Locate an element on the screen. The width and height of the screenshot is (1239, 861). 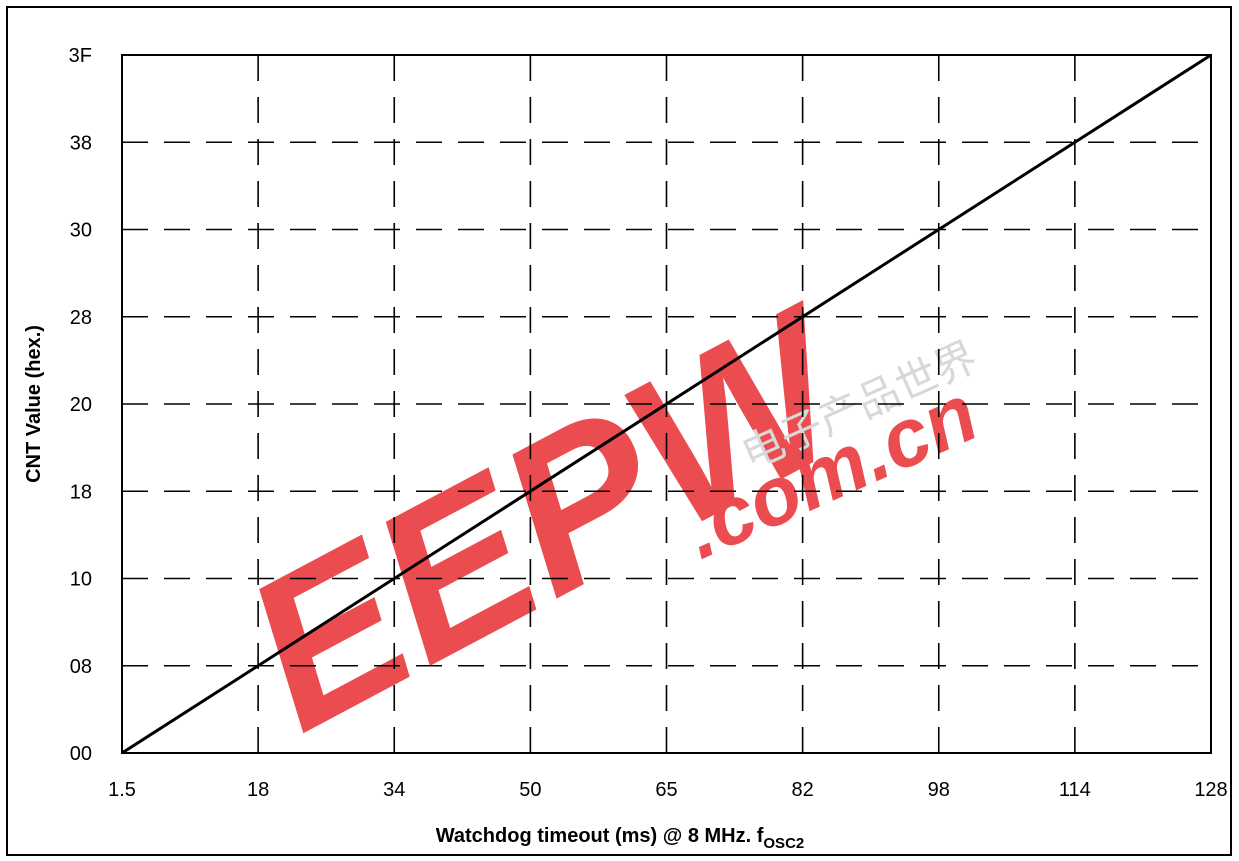
x-tick-label: 98 is located at coordinates (939, 790).